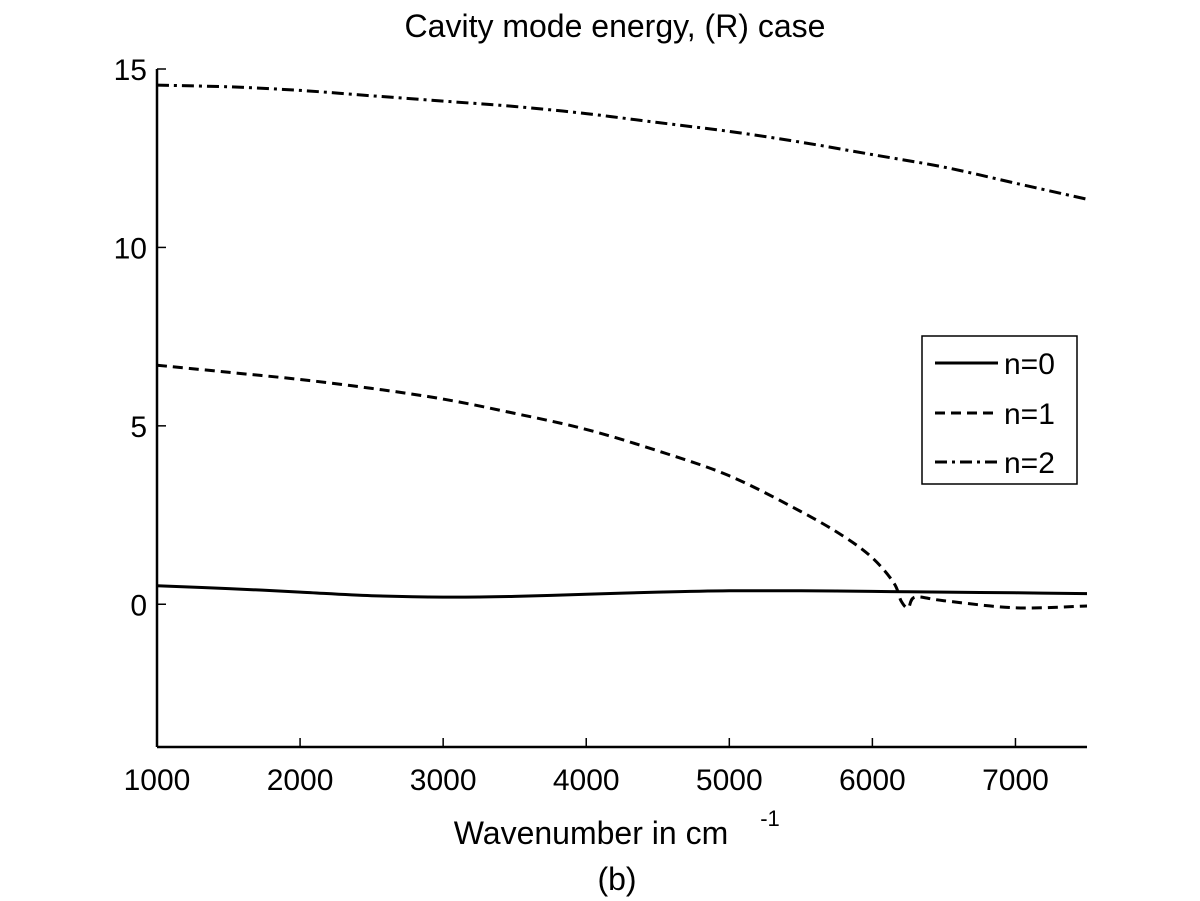 The image size is (1200, 901). What do you see at coordinates (1015, 780) in the screenshot?
I see `x-tick-label: 7000` at bounding box center [1015, 780].